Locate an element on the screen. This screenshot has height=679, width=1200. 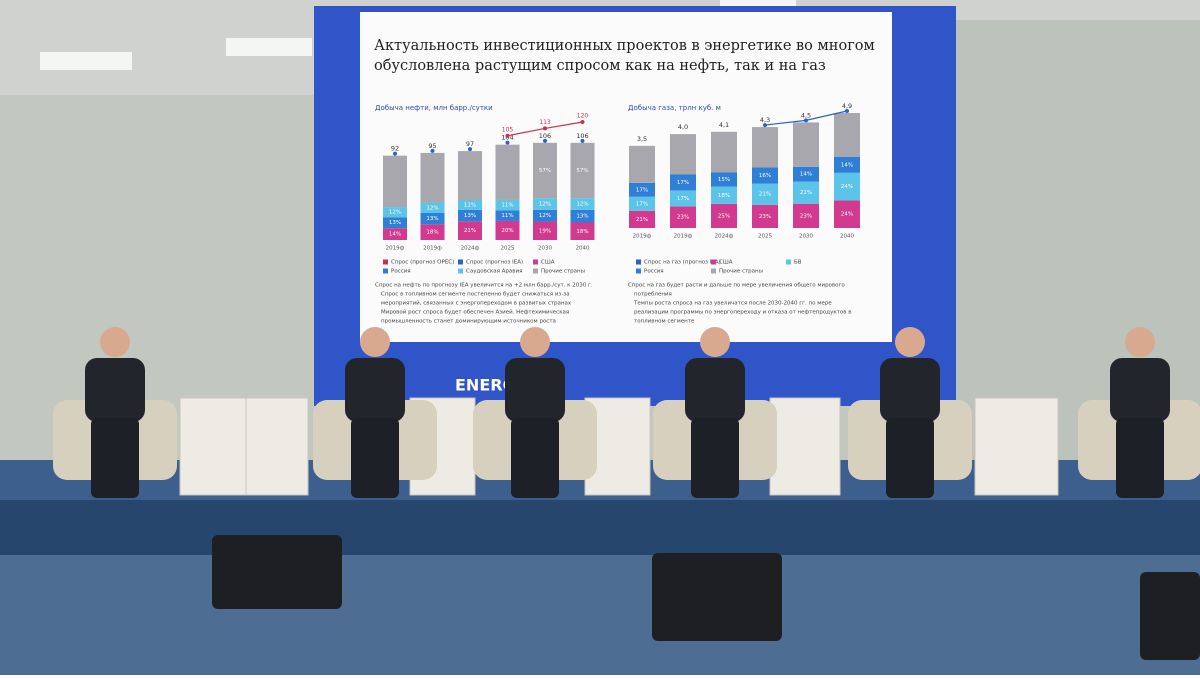
legend-label: Спрос (прогноз IEA) is located at coordinates (494, 263).